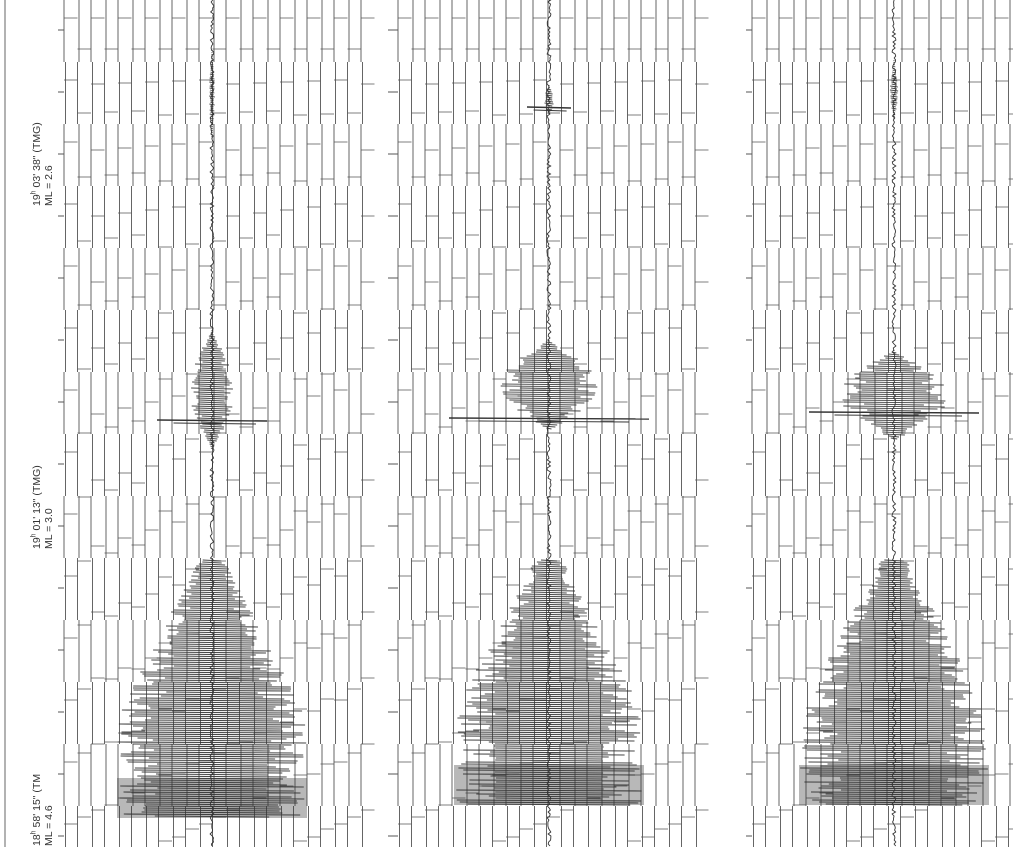 Image resolution: width=1013 pixels, height=847 pixels. I want to click on event-magnitude-3: ML = 4.6, so click(49, 825).